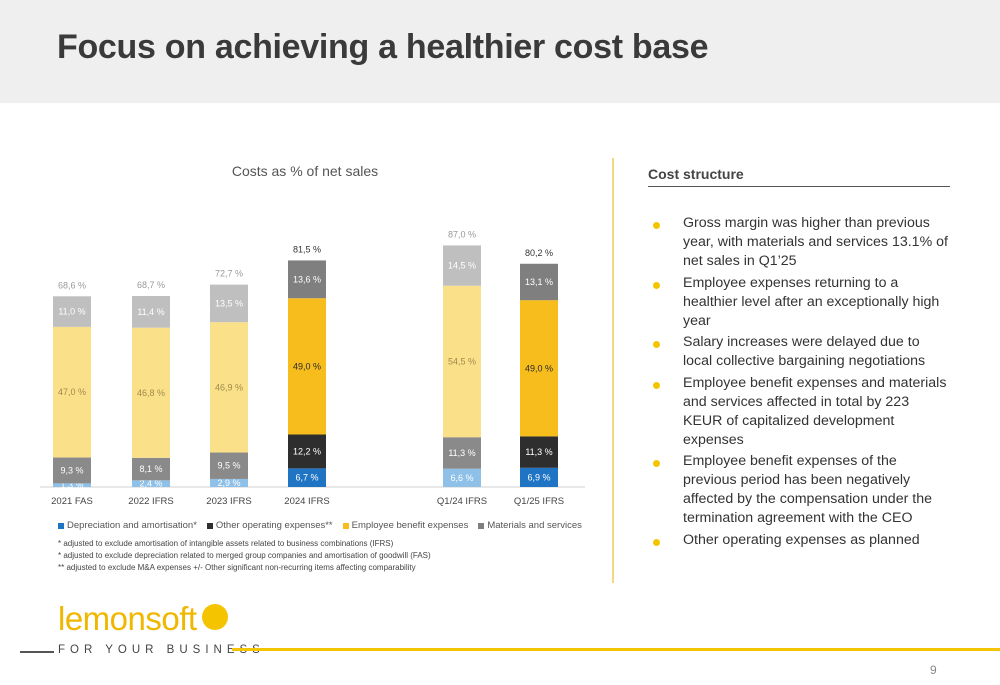 This screenshot has width=1000, height=685. Describe the element at coordinates (306, 501) in the screenshot. I see `category-label: 2024 IFRS` at that location.